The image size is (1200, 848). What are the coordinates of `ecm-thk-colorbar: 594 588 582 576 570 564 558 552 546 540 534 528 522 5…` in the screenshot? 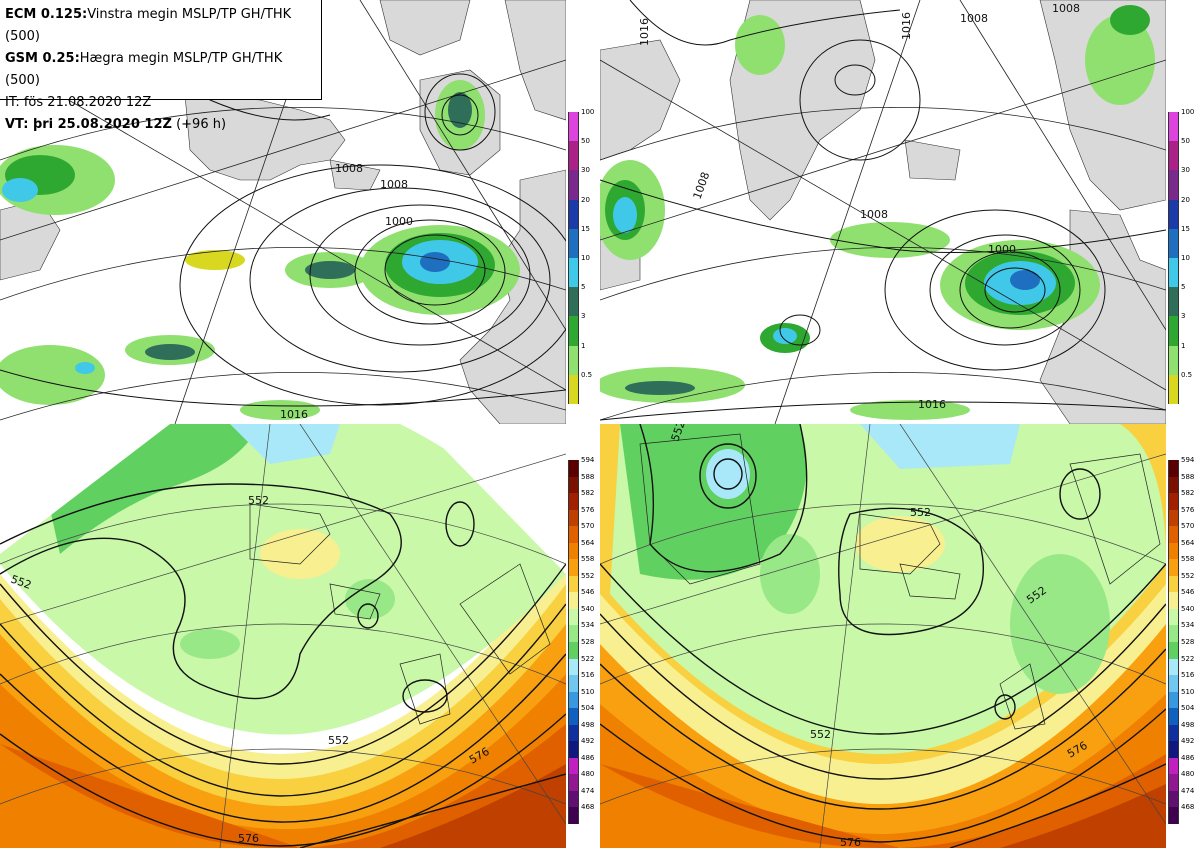 It's located at (585, 640).